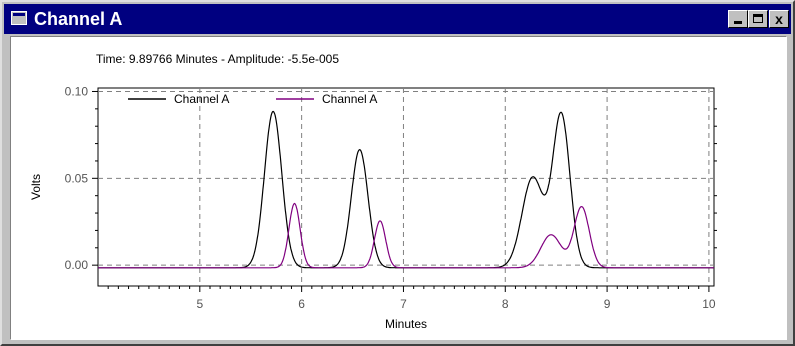  What do you see at coordinates (36, 187) in the screenshot?
I see `y-axis-label: Volts` at bounding box center [36, 187].